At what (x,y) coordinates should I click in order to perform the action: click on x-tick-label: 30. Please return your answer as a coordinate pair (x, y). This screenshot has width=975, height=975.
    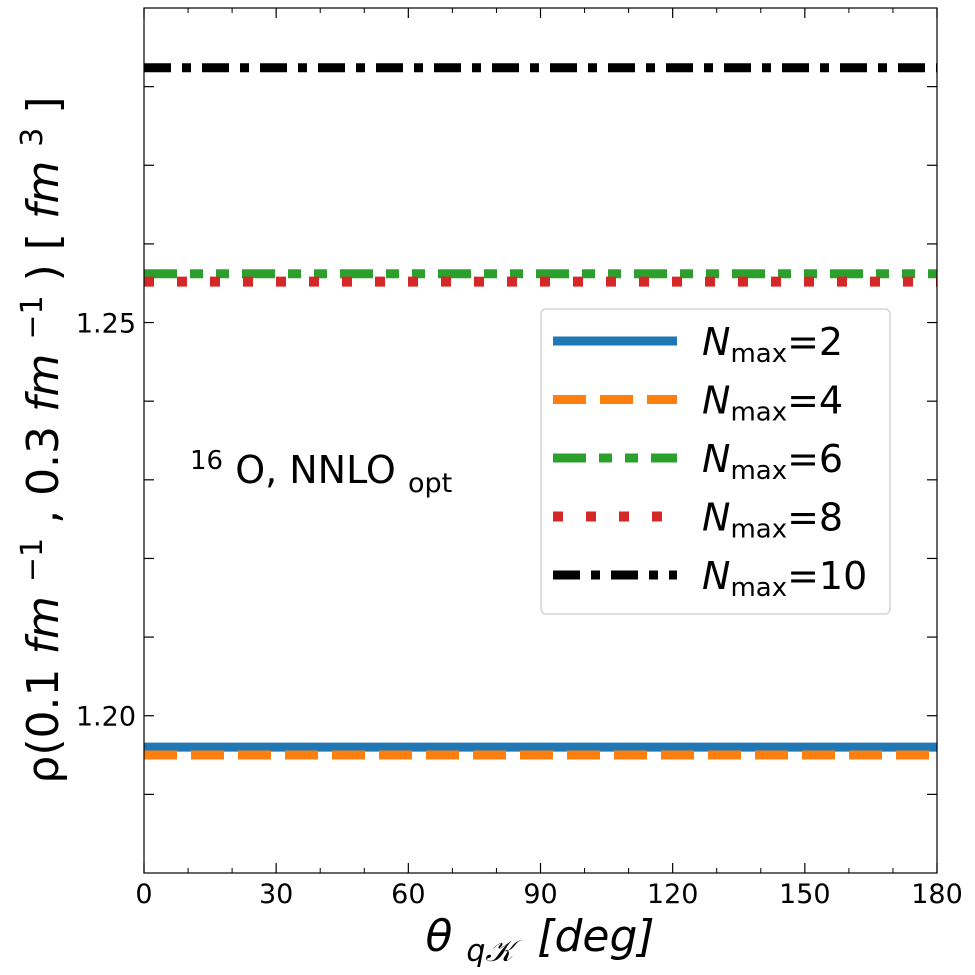
    Looking at the image, I should click on (276, 894).